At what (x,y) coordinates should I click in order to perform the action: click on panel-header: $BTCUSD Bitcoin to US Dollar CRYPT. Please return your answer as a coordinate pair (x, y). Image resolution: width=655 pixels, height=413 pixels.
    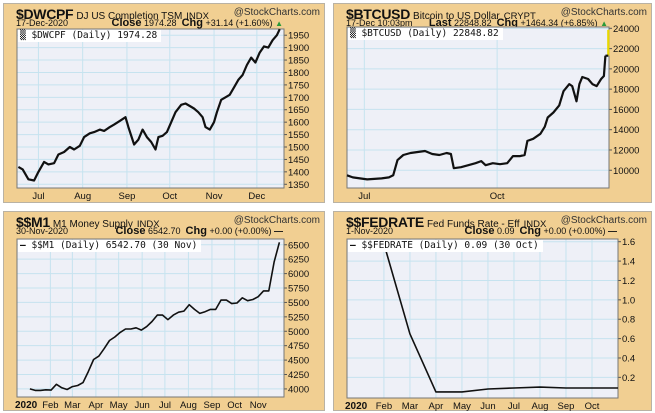
    Looking at the image, I should click on (494, 14).